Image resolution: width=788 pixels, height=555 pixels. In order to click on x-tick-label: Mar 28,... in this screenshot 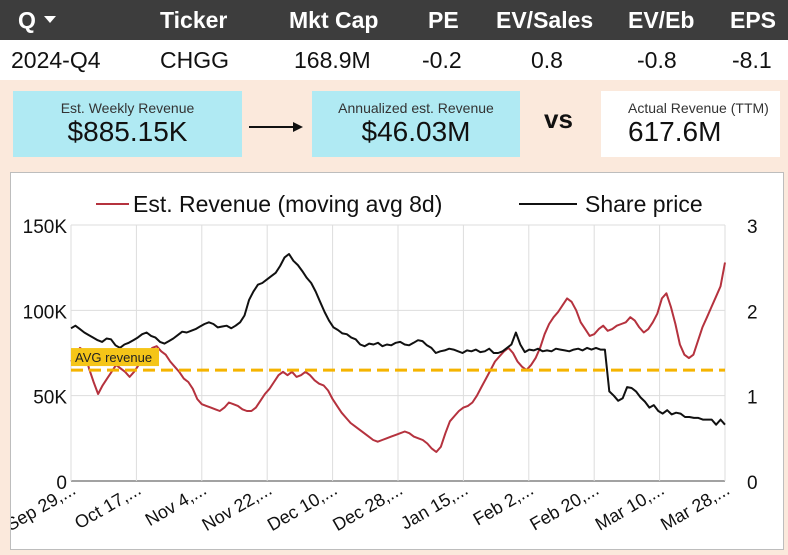, I will do `click(695, 506)`.